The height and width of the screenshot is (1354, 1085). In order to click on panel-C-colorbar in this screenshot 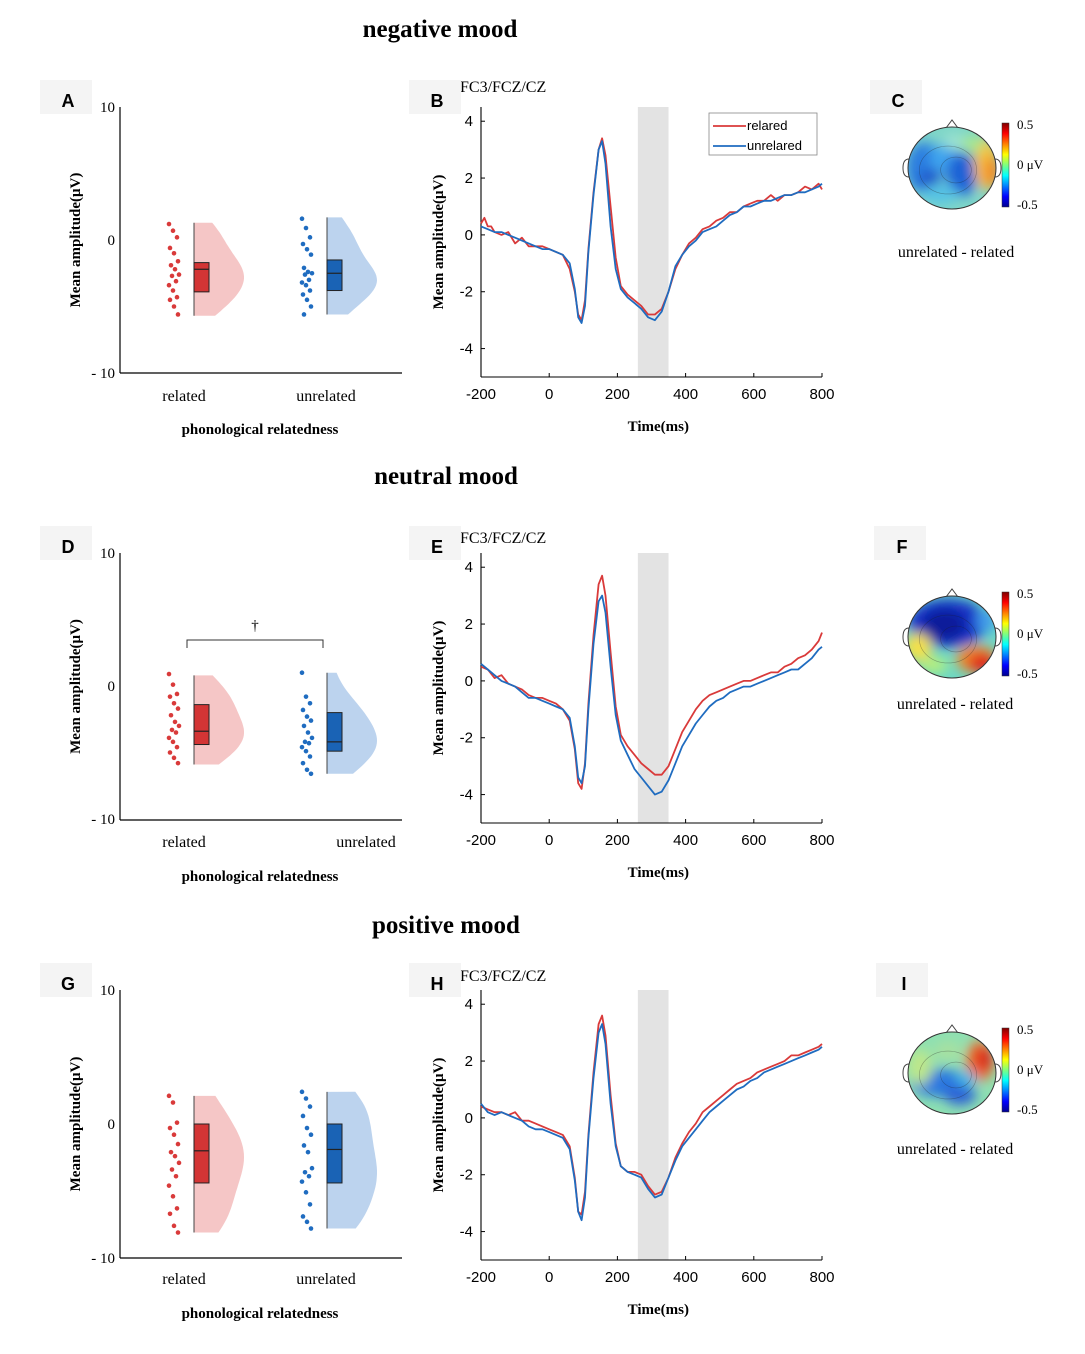, I will do `click(1005, 165)`.